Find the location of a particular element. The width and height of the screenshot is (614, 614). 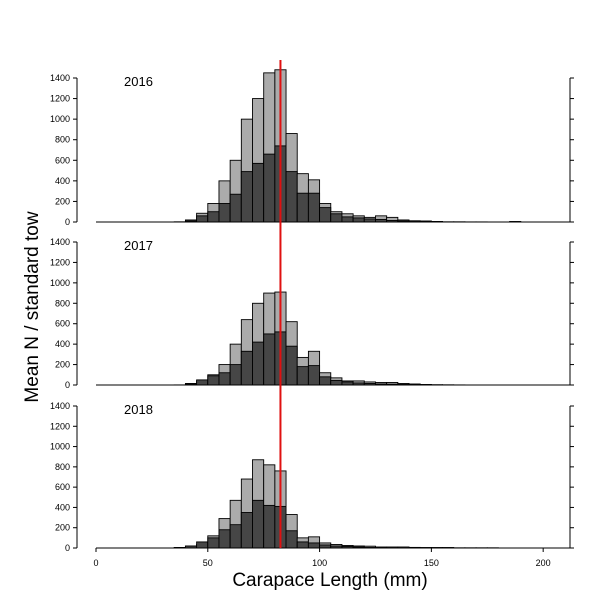

y-tick-label-2017-1000: 1000 is located at coordinates (60, 283).